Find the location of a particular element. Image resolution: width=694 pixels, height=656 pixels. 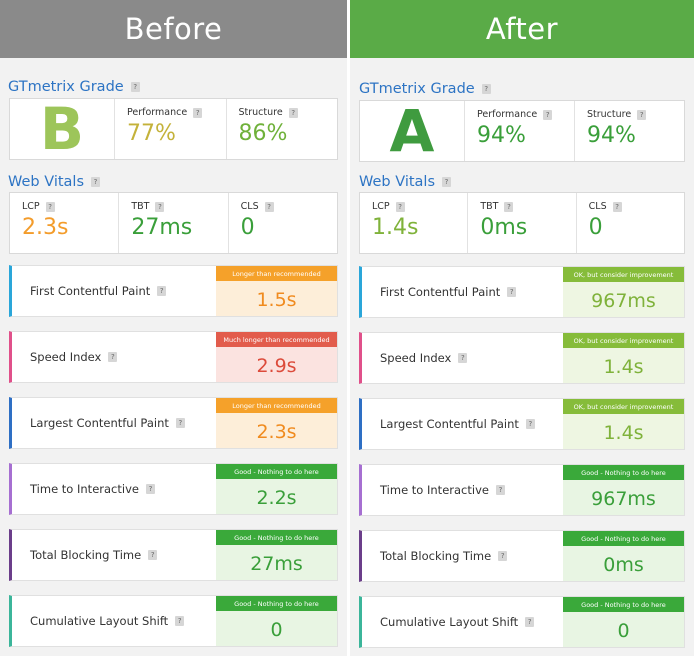

metric-score-box: Good - Nothing to do here 2.2s is located at coordinates (276, 489).